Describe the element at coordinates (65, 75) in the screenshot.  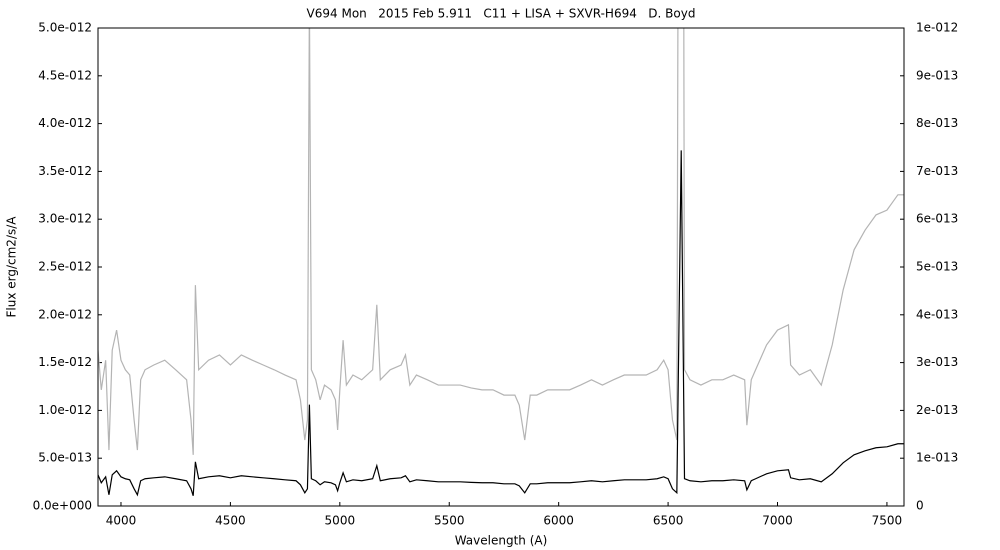
I see `y-tick-label: 4.5e-012` at that location.